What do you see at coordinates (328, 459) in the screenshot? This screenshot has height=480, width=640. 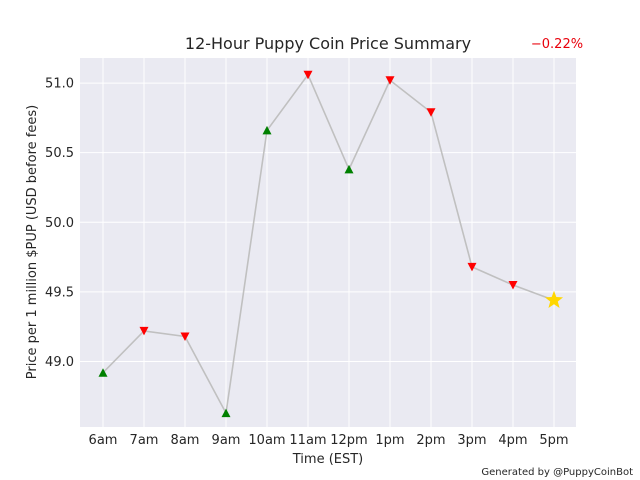 I see `x-axis-label: Time (EST)` at bounding box center [328, 459].